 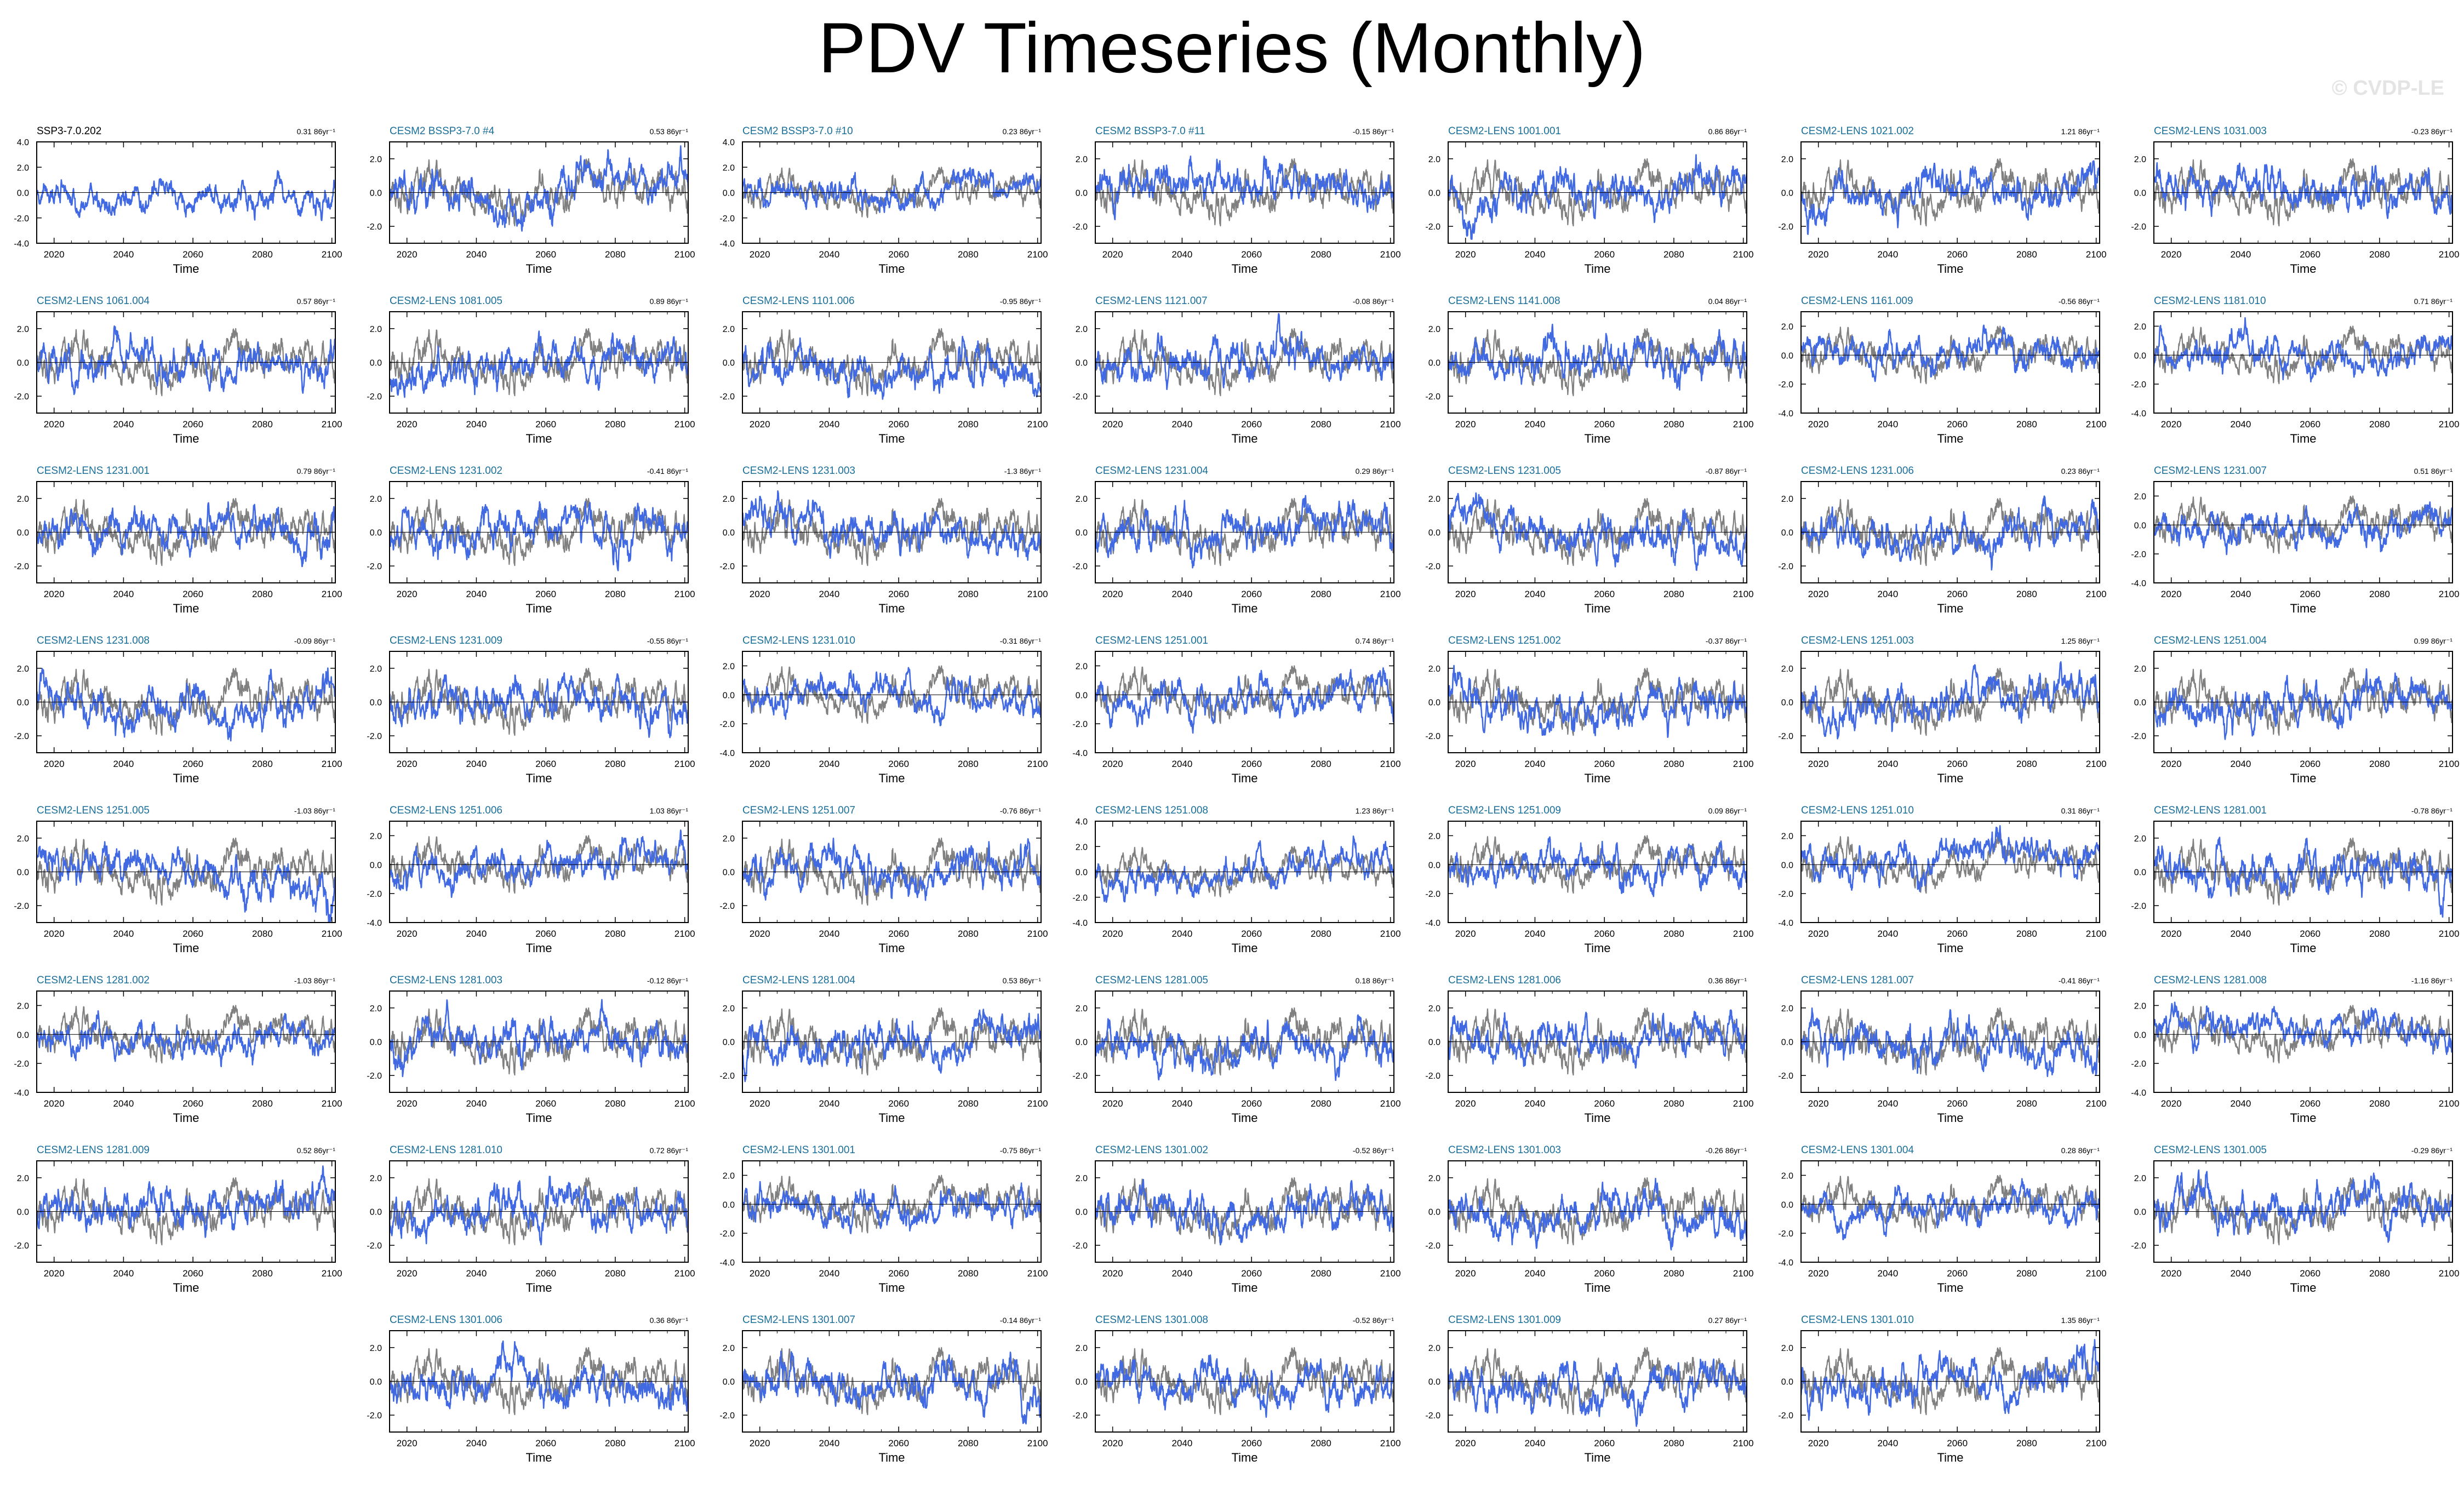 I want to click on trend-label: 0.04 86yr⁻¹, so click(x=1727, y=301).